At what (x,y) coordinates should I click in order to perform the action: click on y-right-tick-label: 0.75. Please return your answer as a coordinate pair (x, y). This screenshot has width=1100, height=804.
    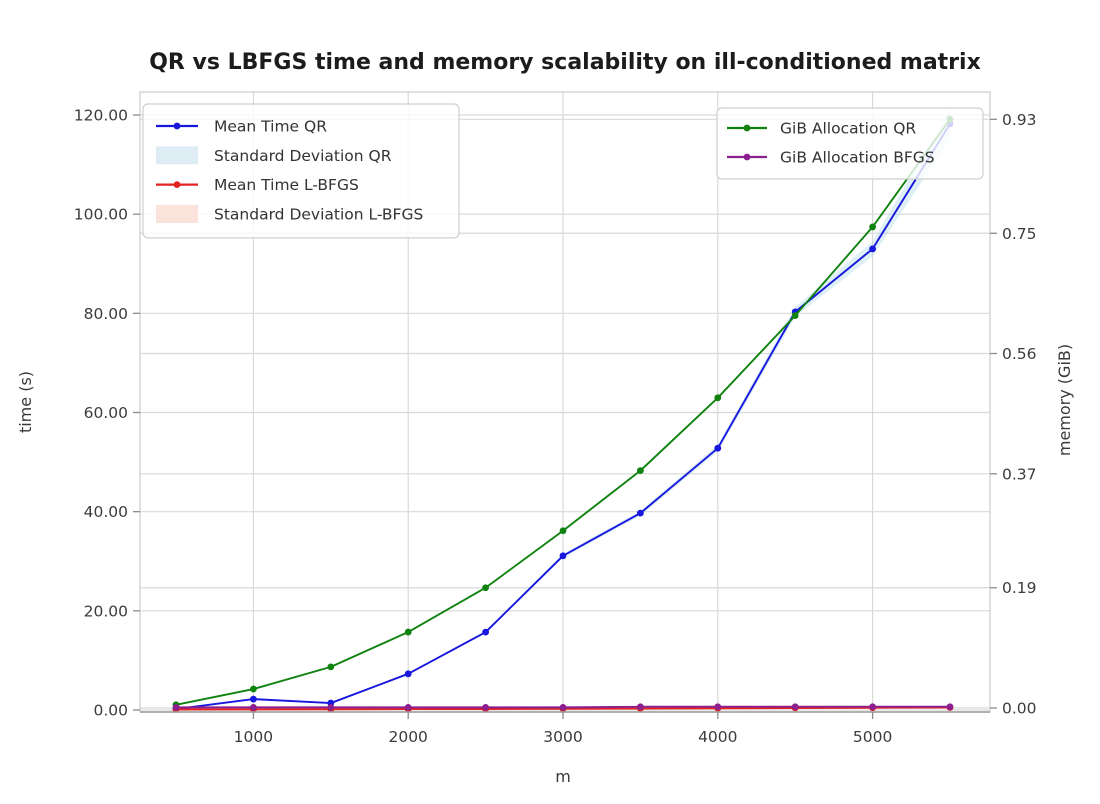
    Looking at the image, I should click on (1019, 234).